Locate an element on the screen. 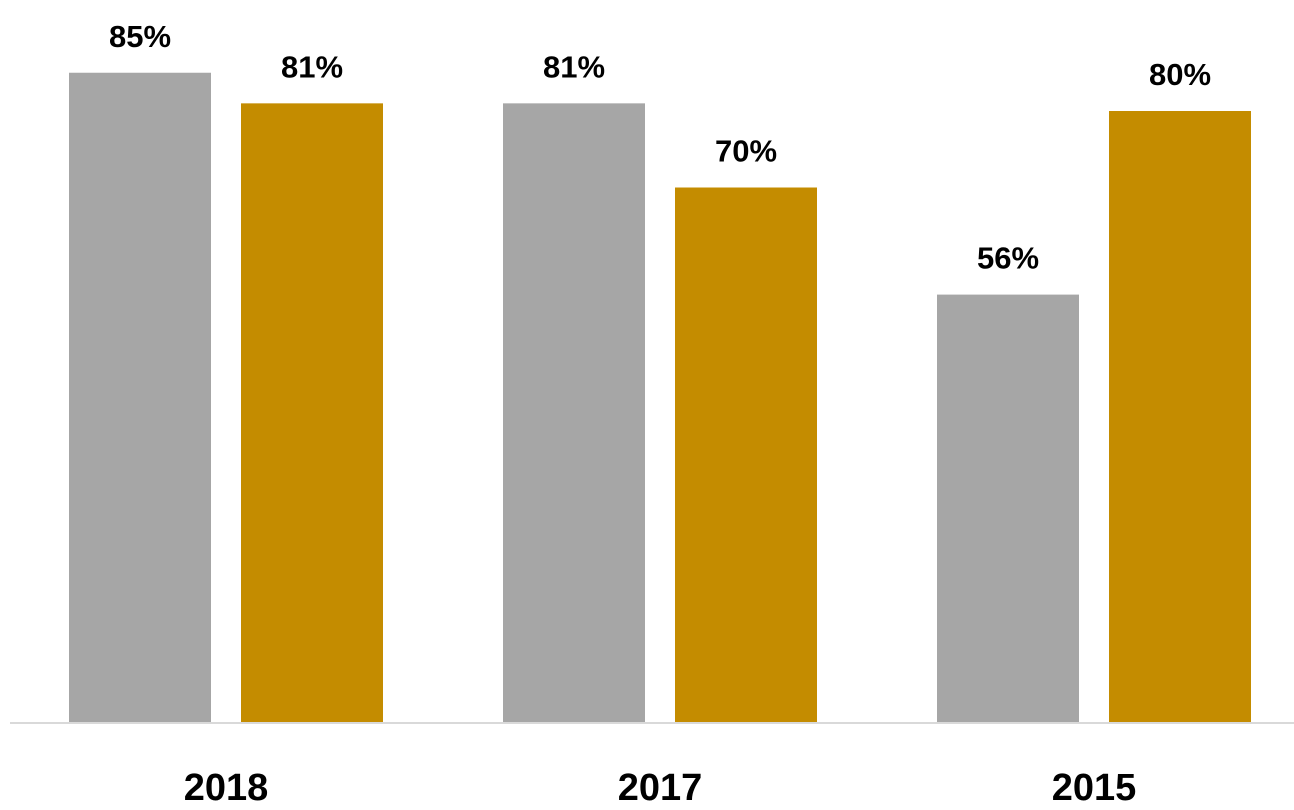 This screenshot has width=1294, height=810. category-label-2017: 2017 is located at coordinates (660, 788).